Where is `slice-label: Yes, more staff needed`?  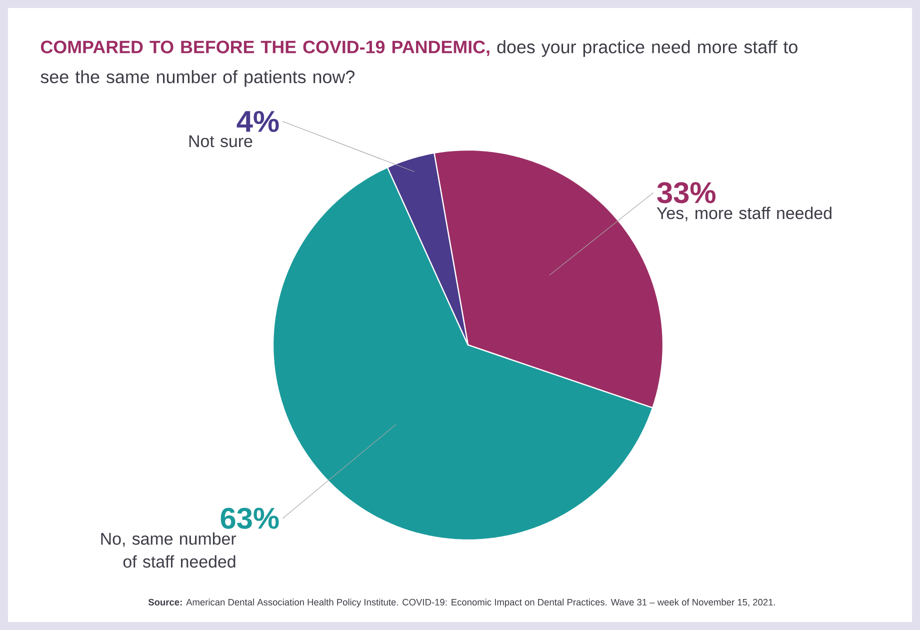
slice-label: Yes, more staff needed is located at coordinates (744, 214).